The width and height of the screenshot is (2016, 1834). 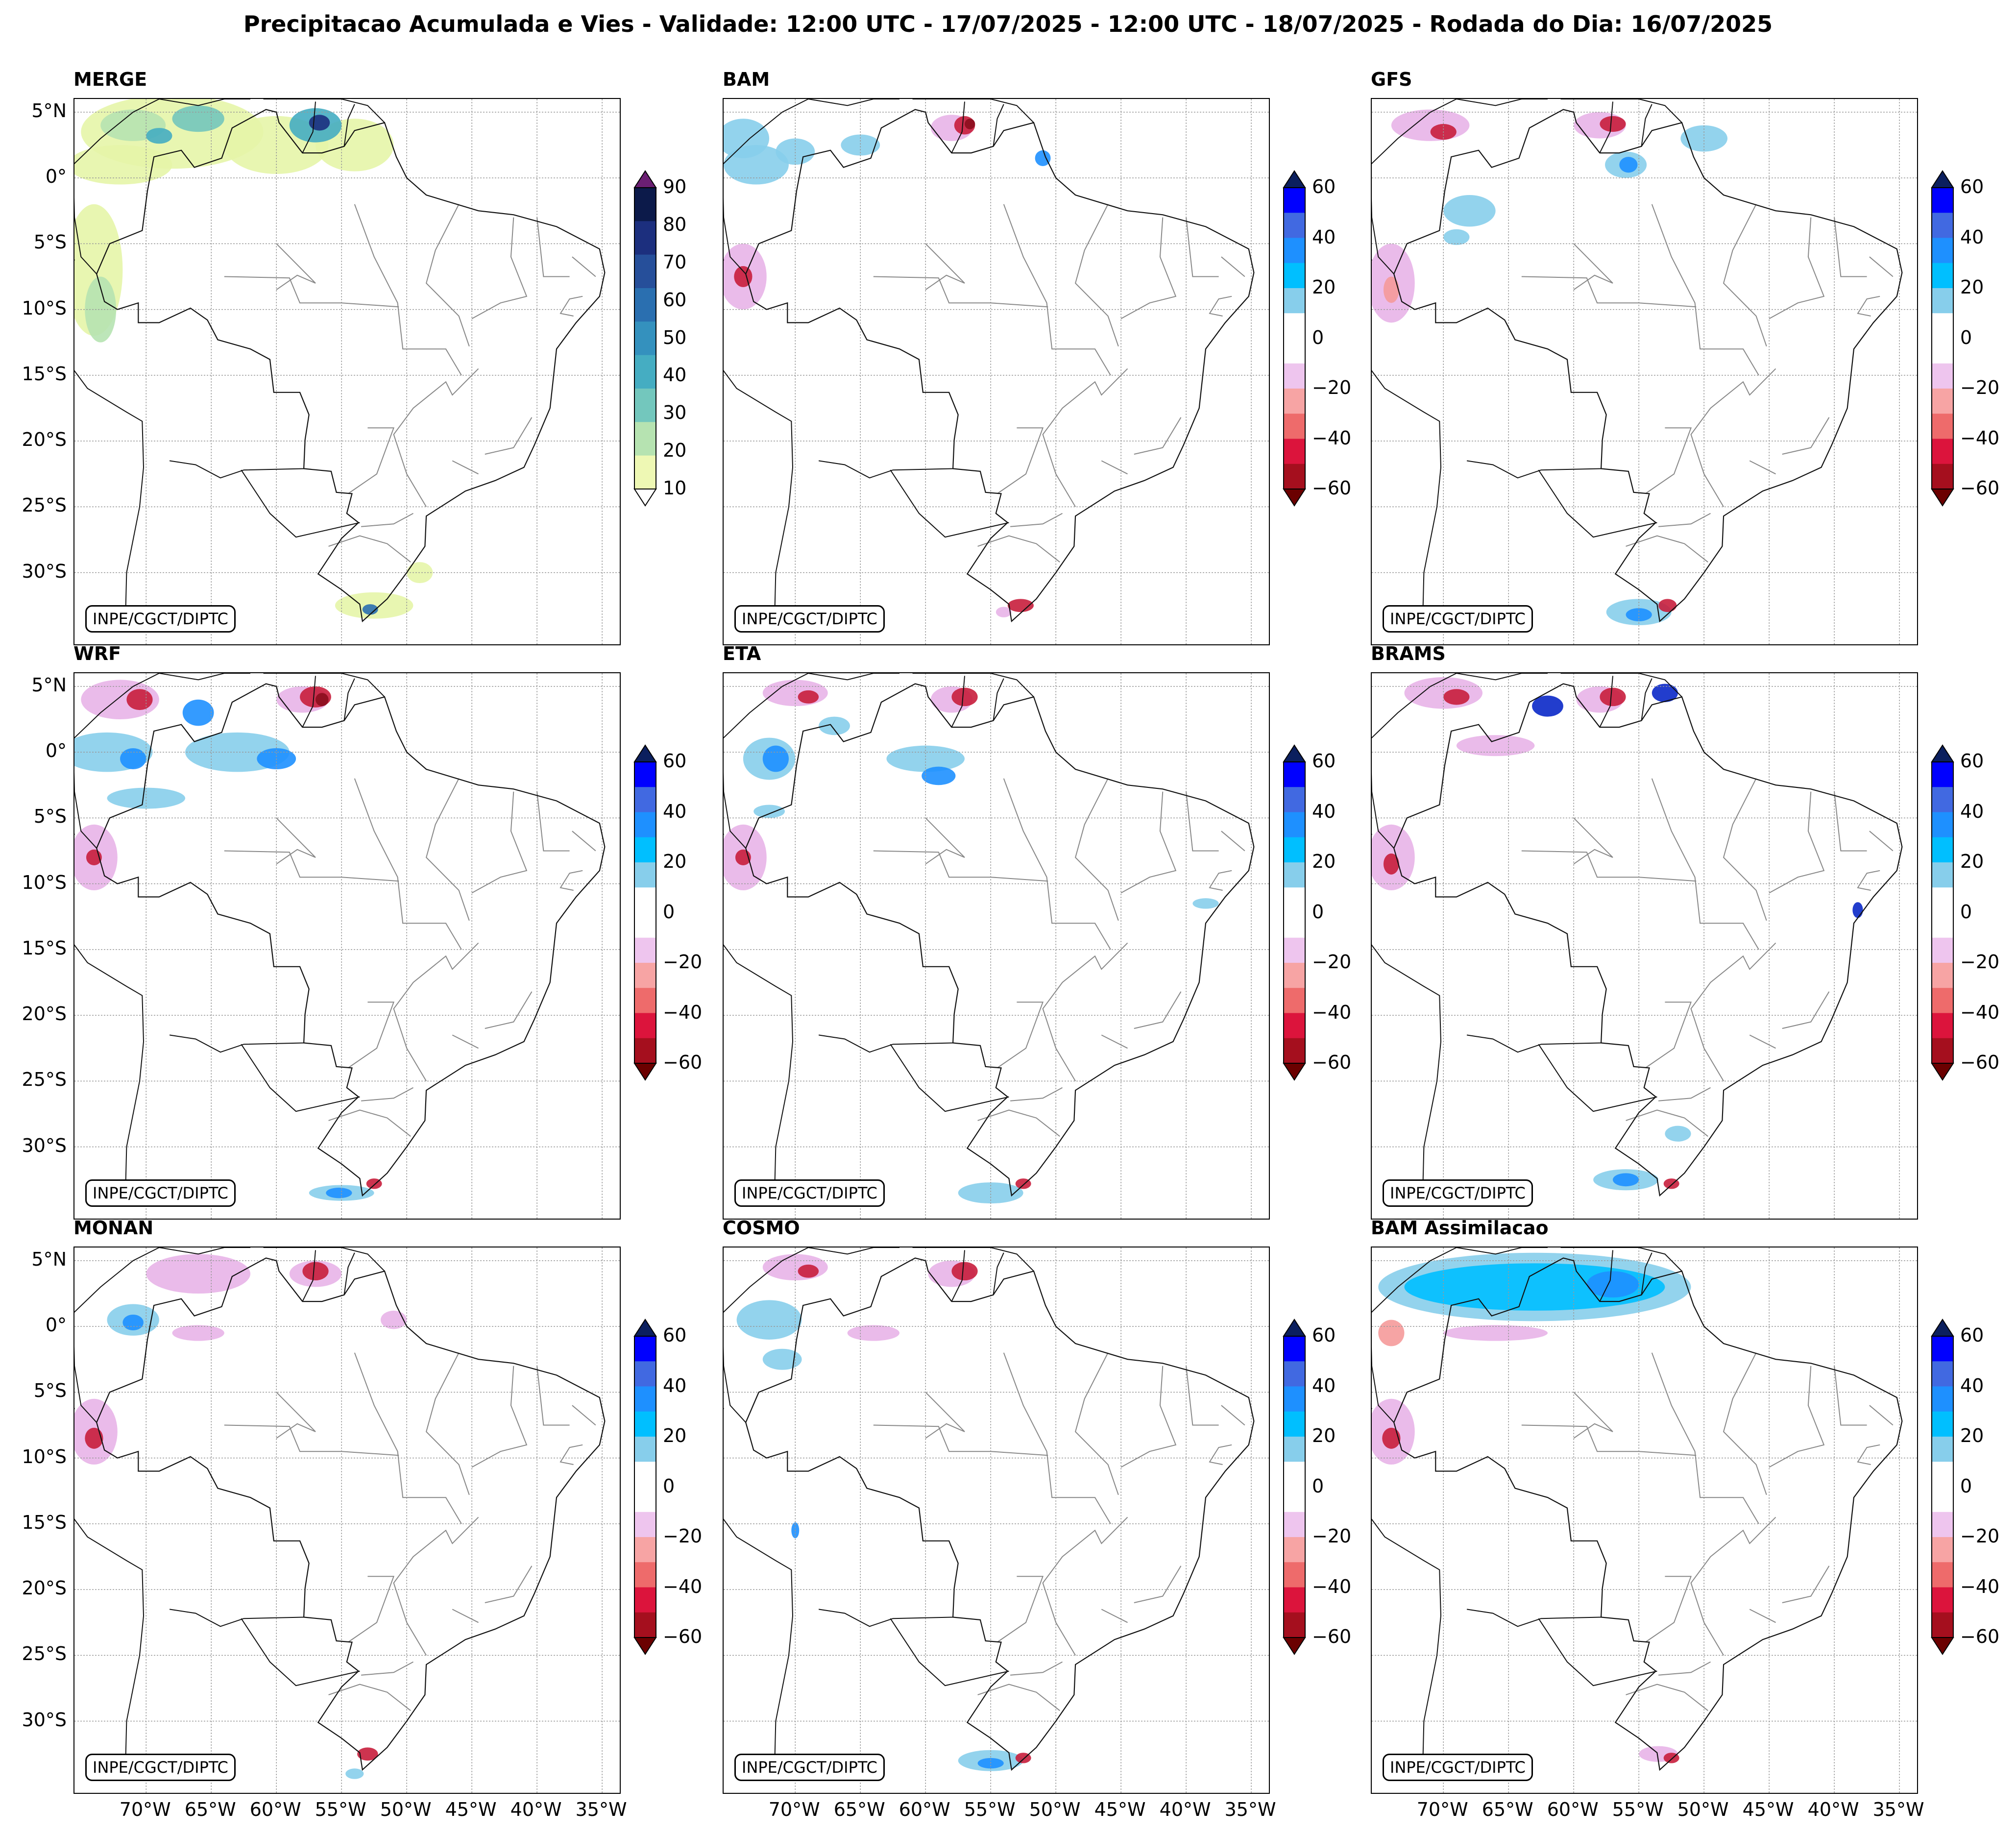 I want to click on colorbar-tick-label: −20, so click(x=1980, y=1536).